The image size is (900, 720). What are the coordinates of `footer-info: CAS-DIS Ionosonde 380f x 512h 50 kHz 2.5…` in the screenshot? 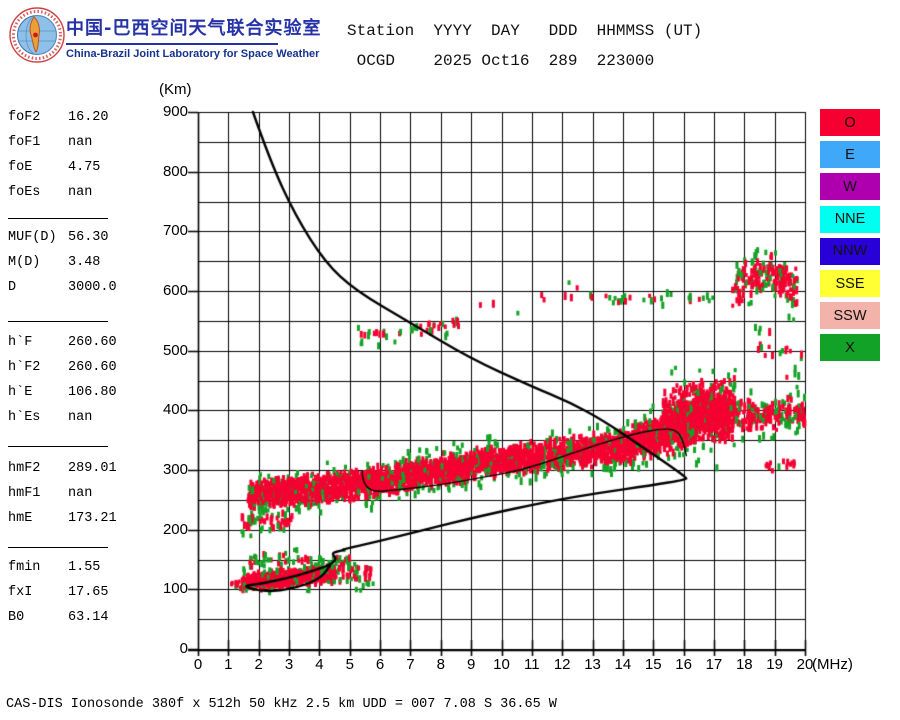 It's located at (281, 704).